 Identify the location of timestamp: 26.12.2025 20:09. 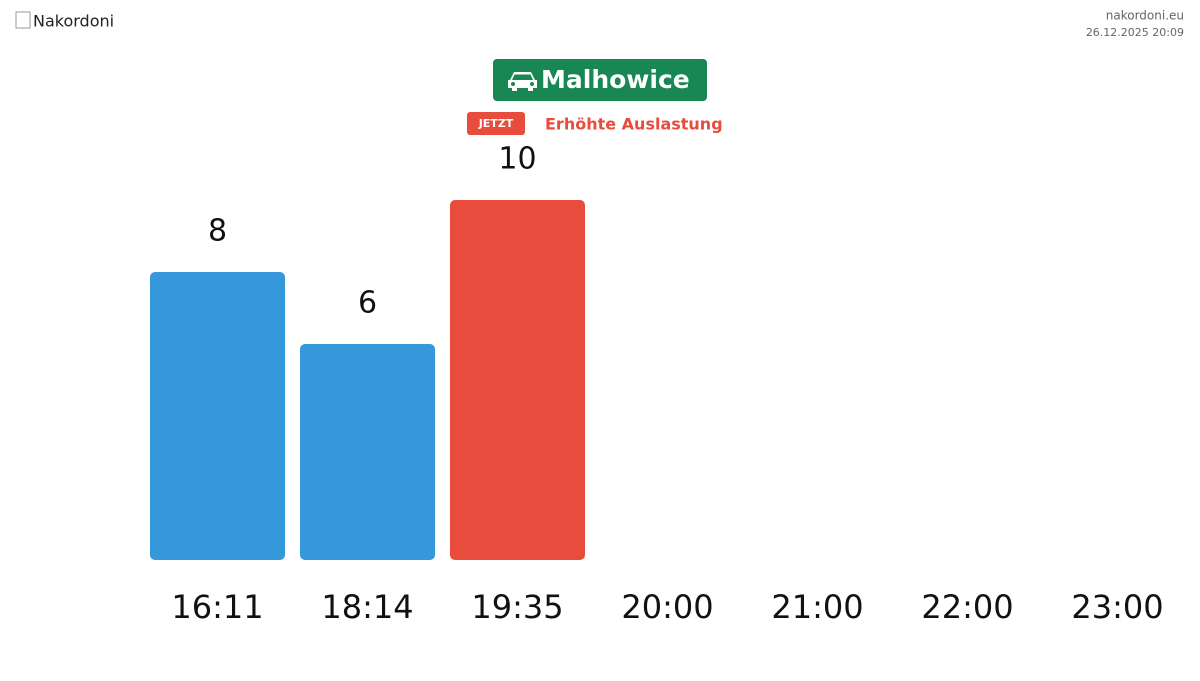
(1135, 32).